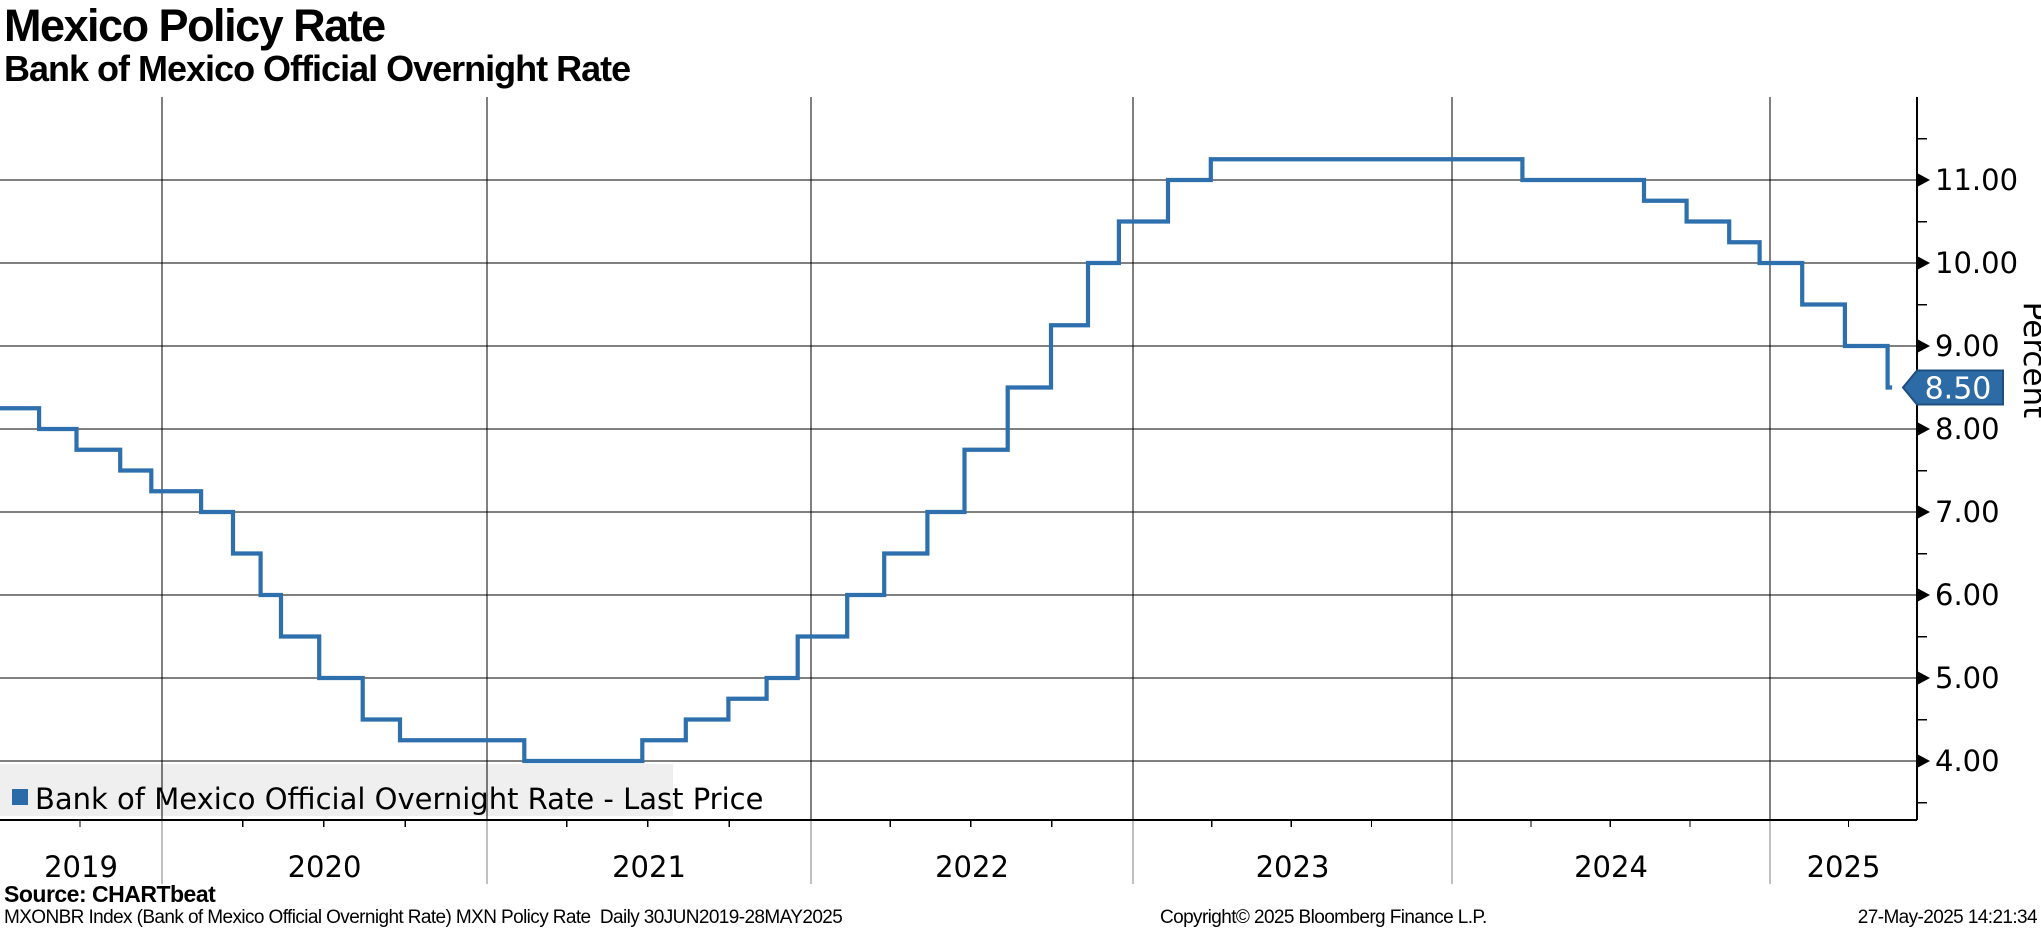  Describe the element at coordinates (1967, 678) in the screenshot. I see `y-tick-label: 5.00` at that location.